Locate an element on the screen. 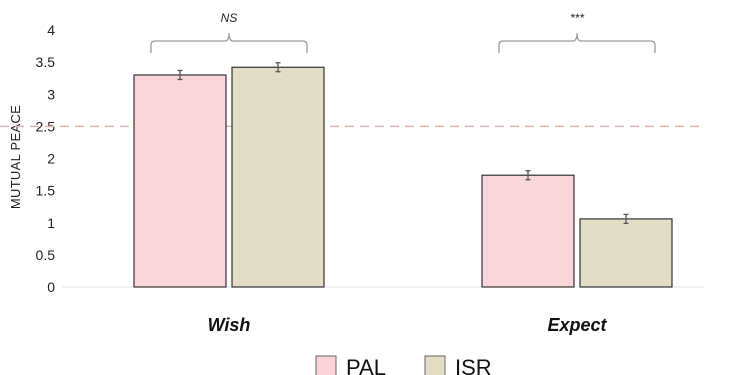 The height and width of the screenshot is (375, 744). y-axis-label: MUTUAL PEACE is located at coordinates (15, 157).